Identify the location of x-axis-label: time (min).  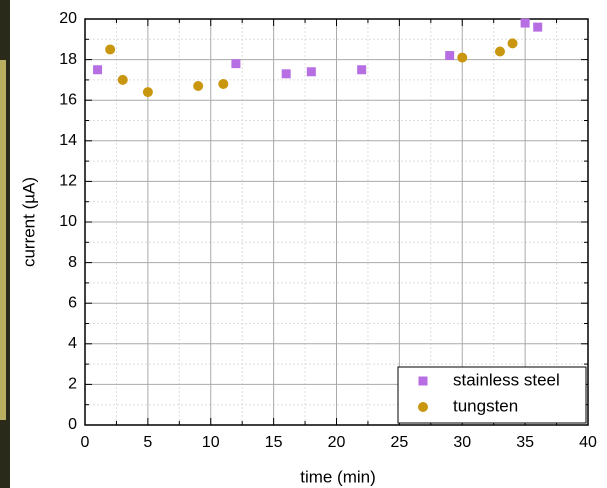
(338, 476).